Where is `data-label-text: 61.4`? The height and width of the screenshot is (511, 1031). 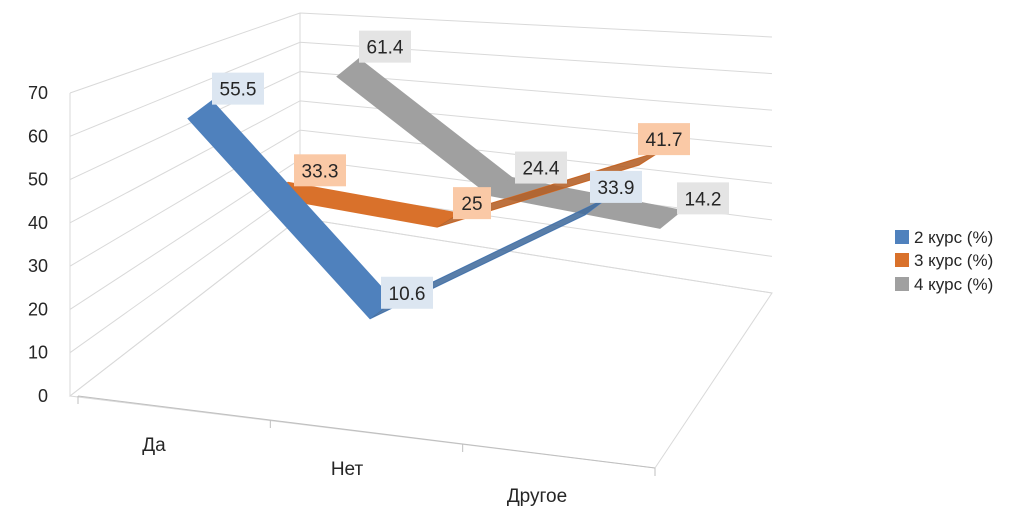
data-label-text: 61.4 is located at coordinates (385, 48).